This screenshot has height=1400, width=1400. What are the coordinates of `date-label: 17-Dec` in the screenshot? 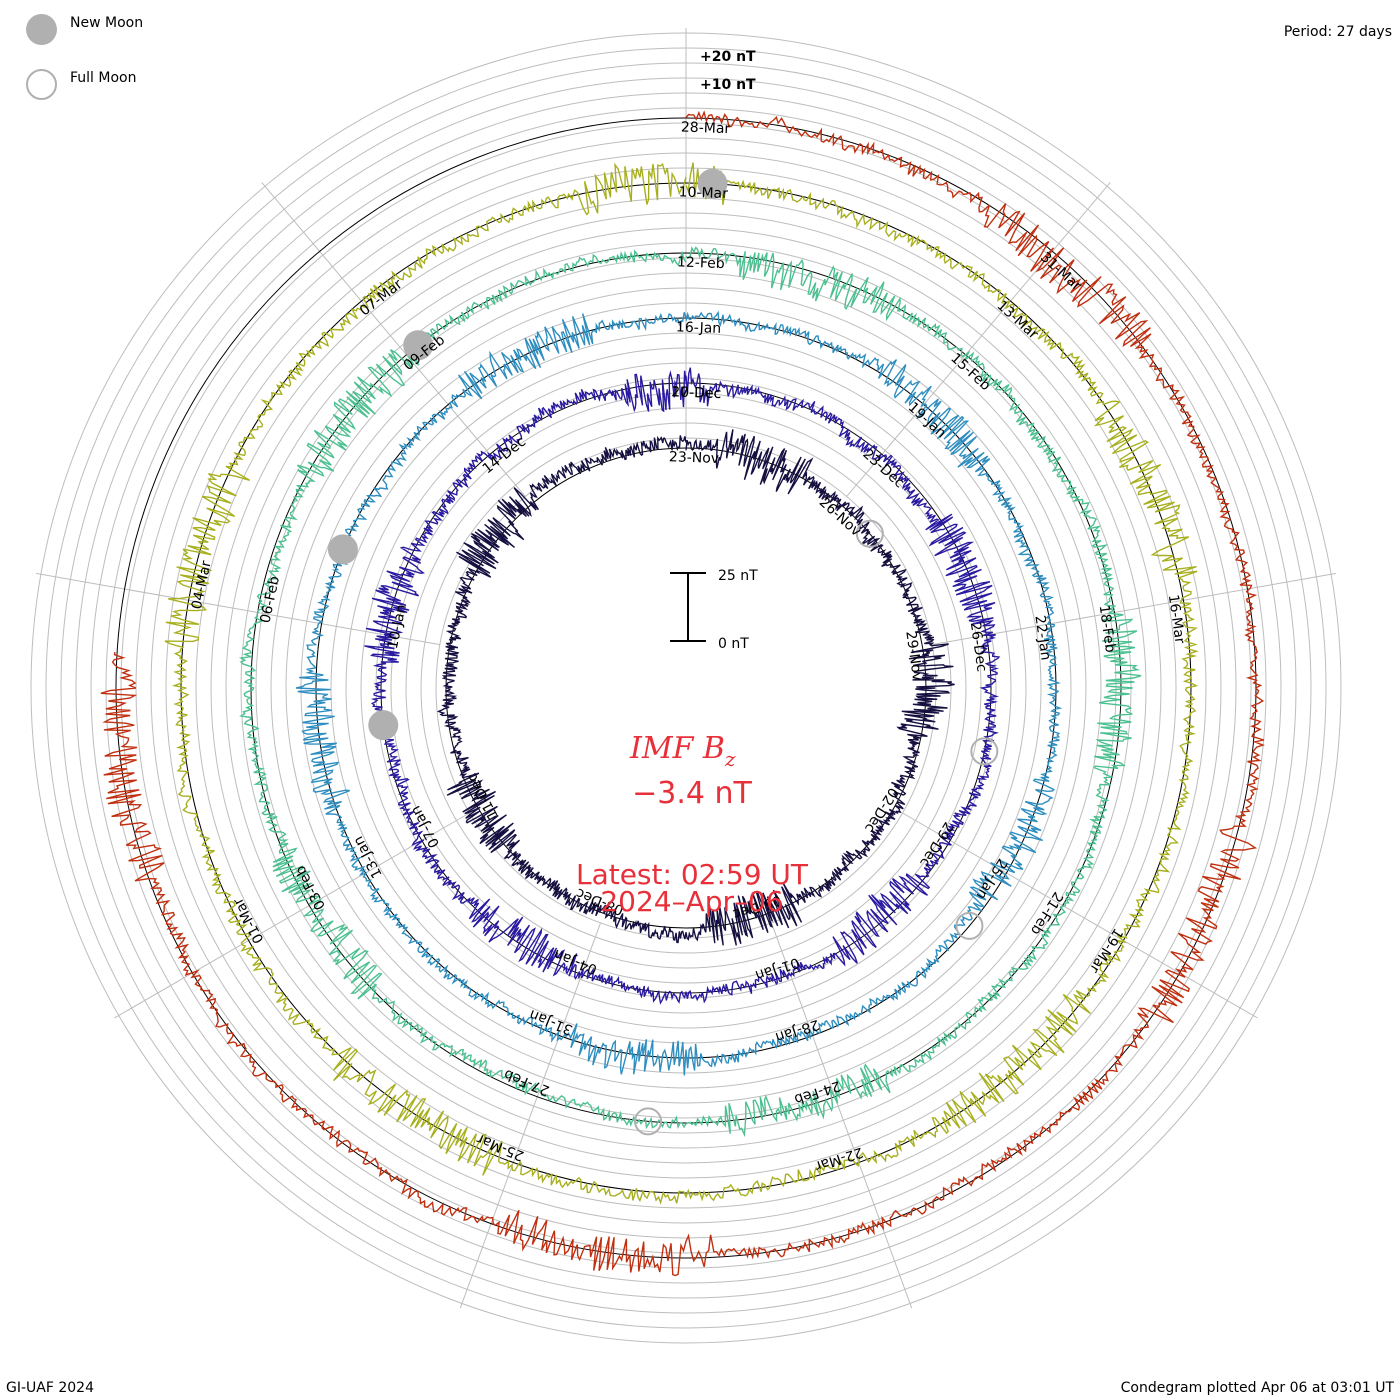 It's located at (696, 393).